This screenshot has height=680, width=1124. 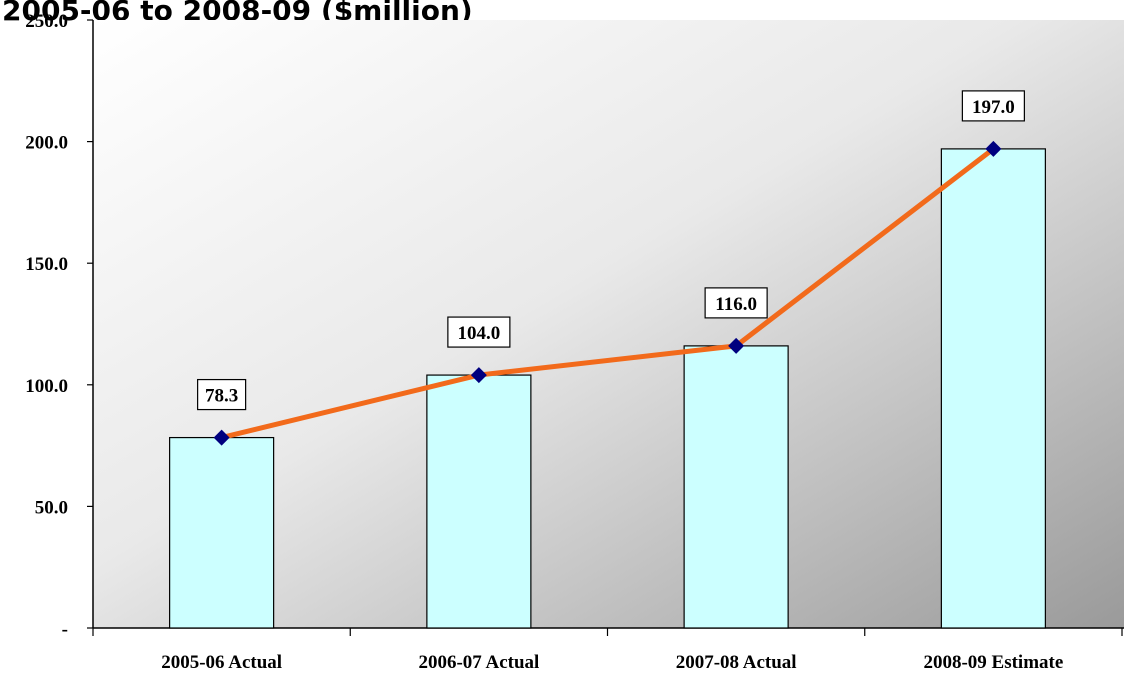 I want to click on data-label: 116.0, so click(x=736, y=304).